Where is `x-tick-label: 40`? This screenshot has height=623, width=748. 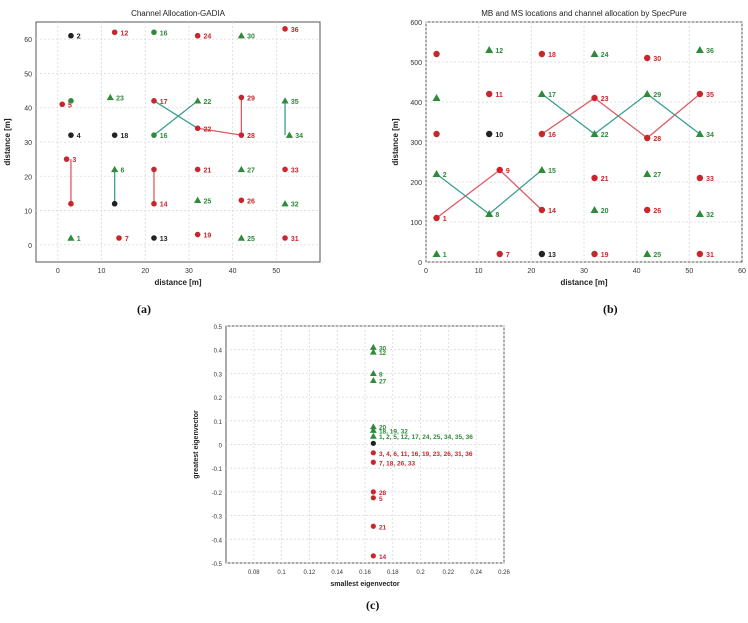
x-tick-label: 40 is located at coordinates (637, 271).